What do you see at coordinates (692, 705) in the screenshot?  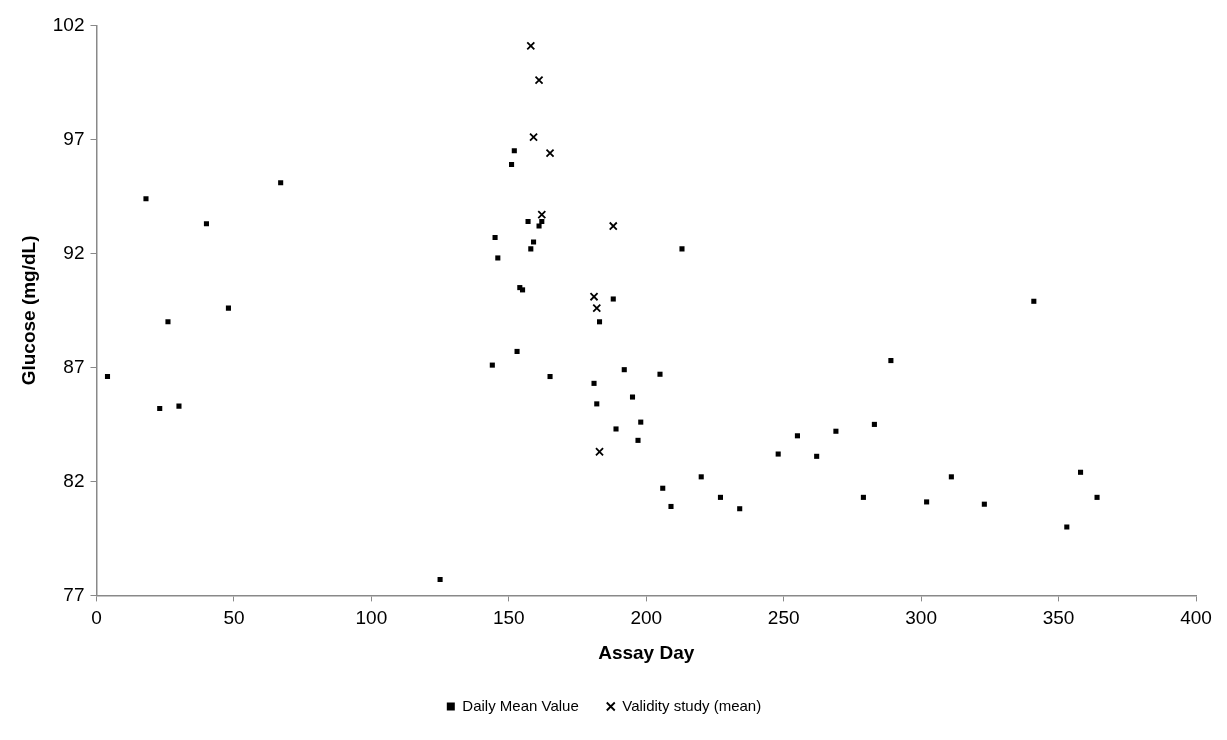 I see `legend-label: Validity study (mean)` at bounding box center [692, 705].